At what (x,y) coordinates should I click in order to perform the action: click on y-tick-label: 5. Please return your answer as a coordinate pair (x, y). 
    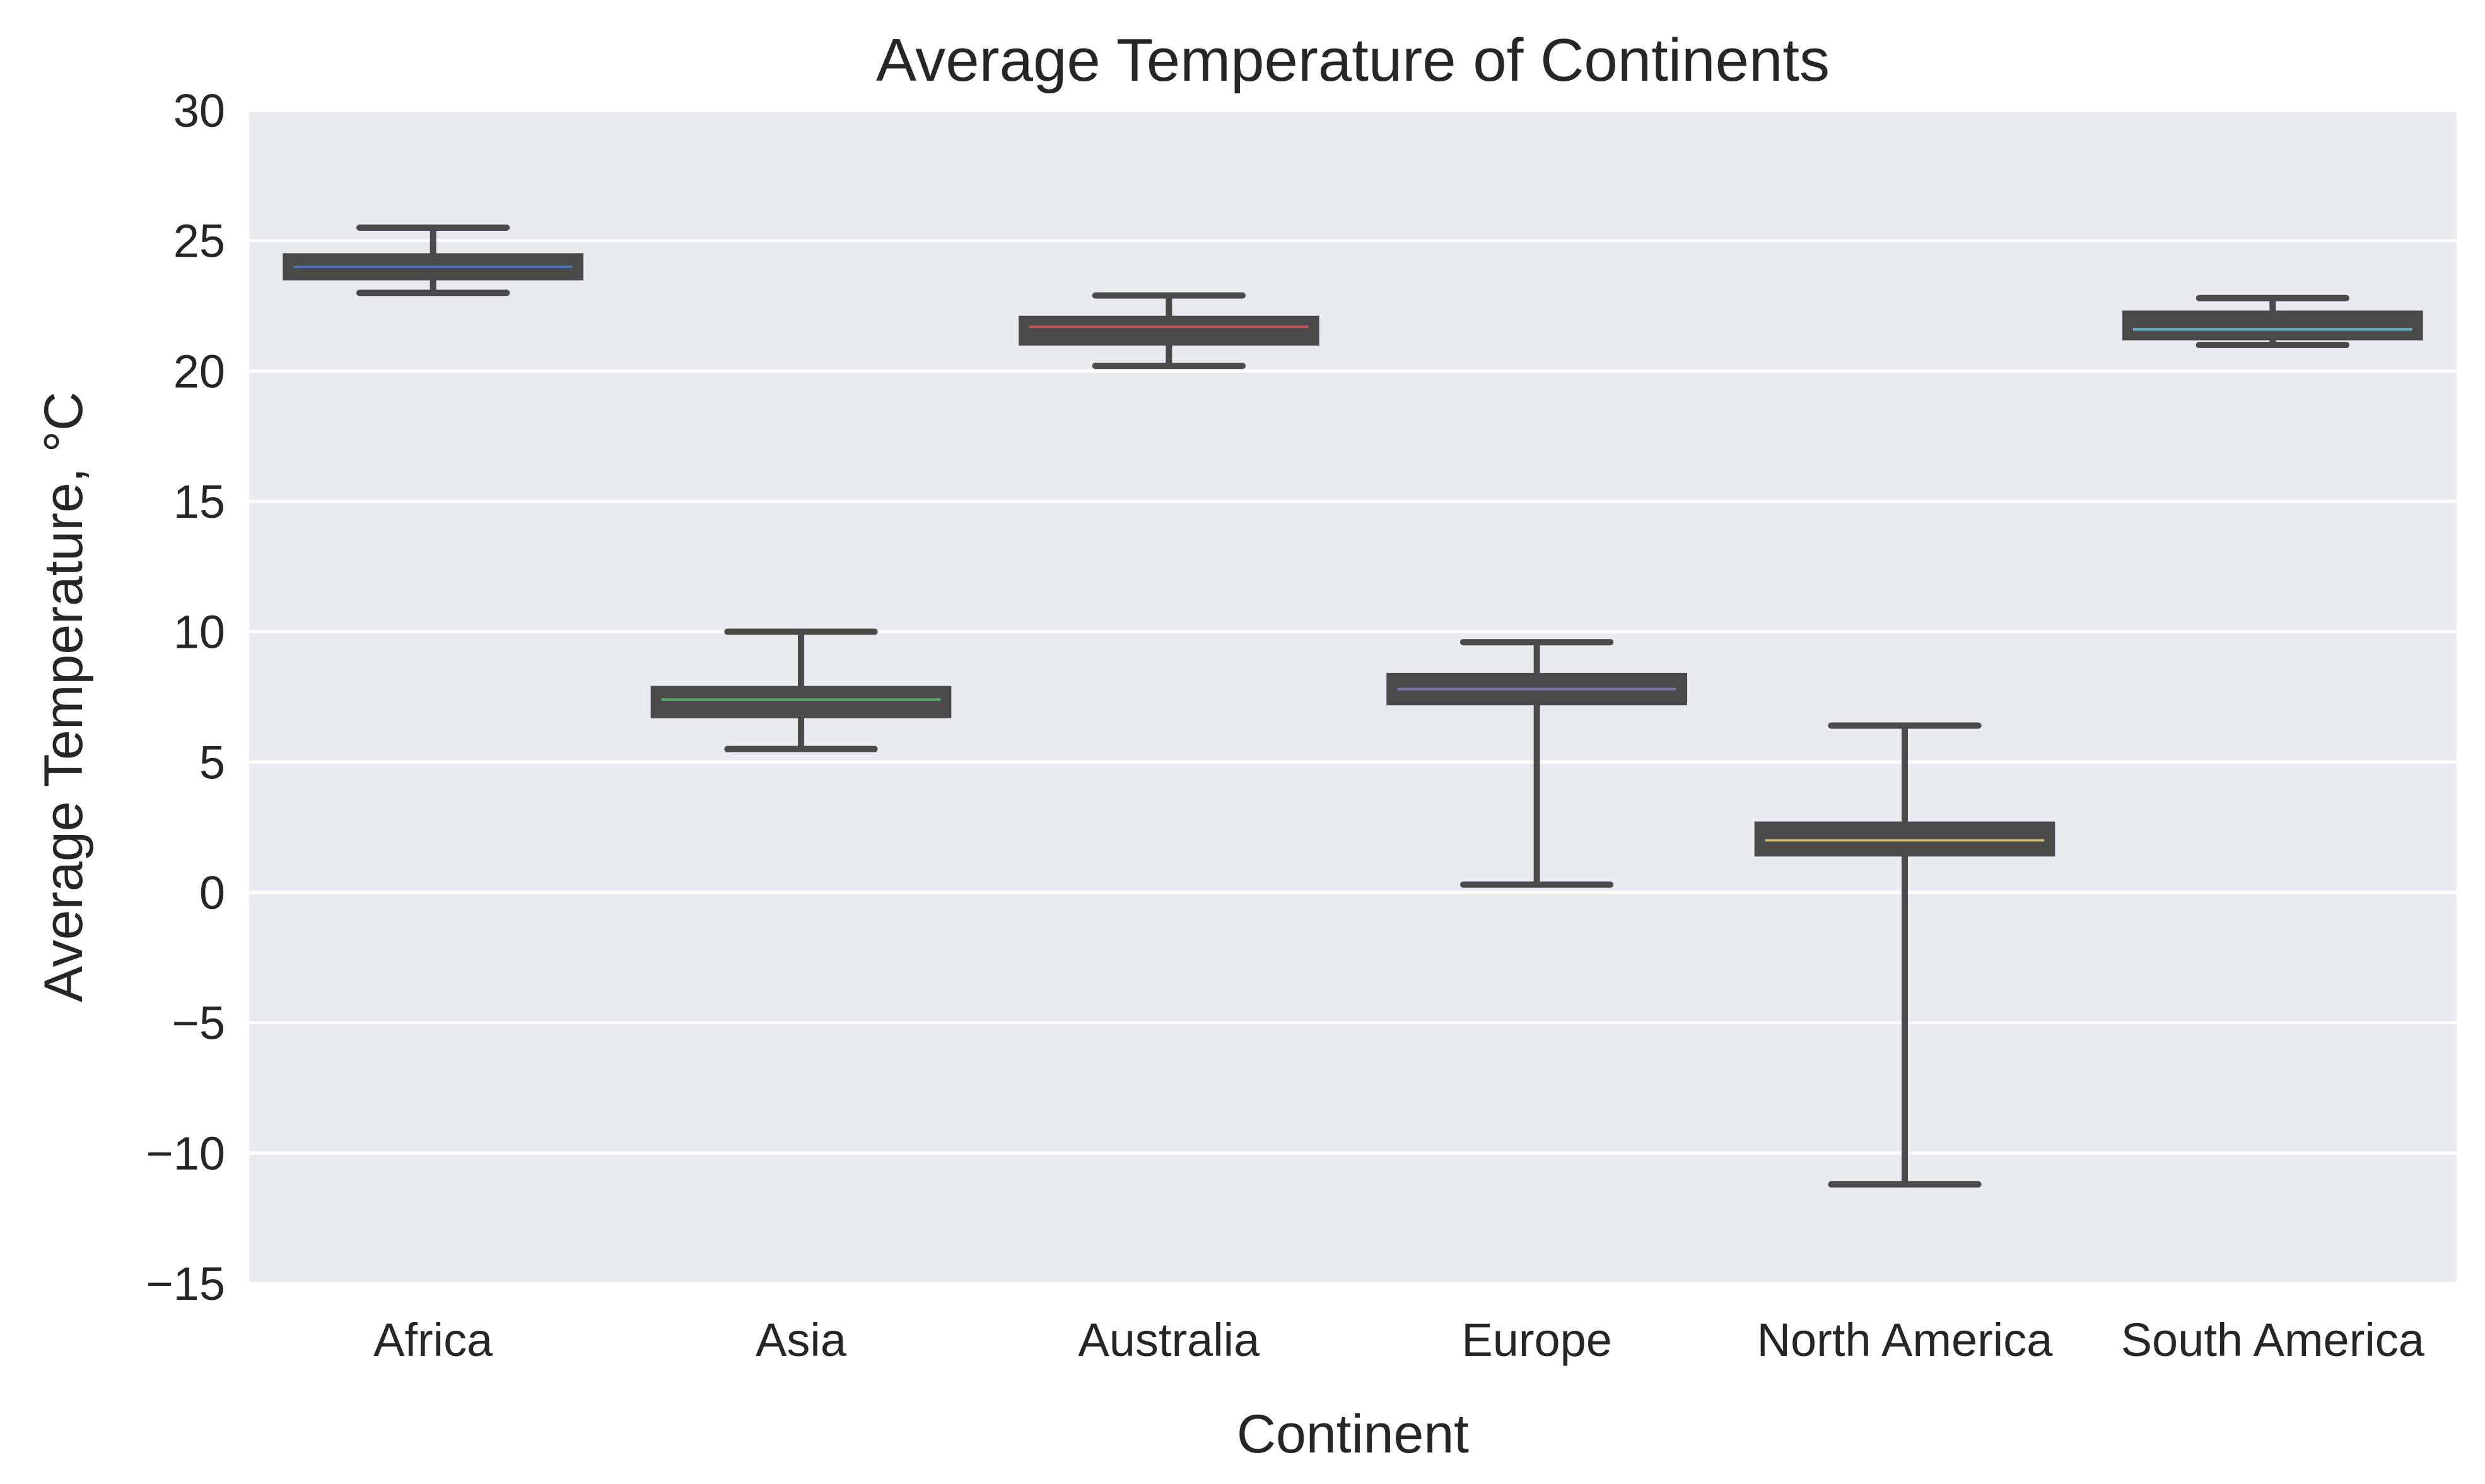
    Looking at the image, I should click on (212, 762).